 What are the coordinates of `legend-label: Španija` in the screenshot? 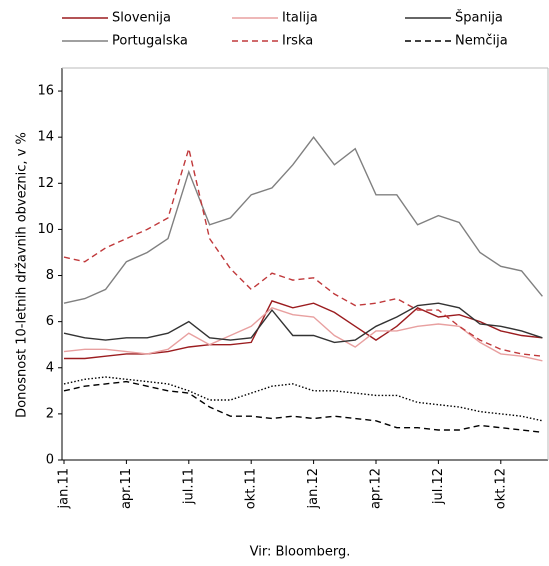 It's located at (479, 18).